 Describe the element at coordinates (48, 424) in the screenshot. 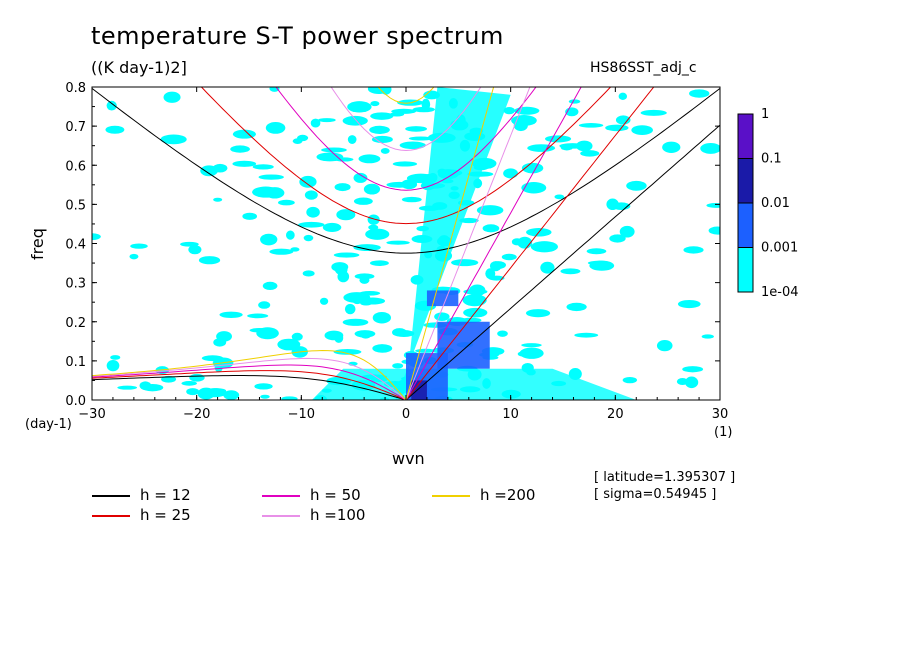

I see `x-unit-left: (day-1)` at that location.